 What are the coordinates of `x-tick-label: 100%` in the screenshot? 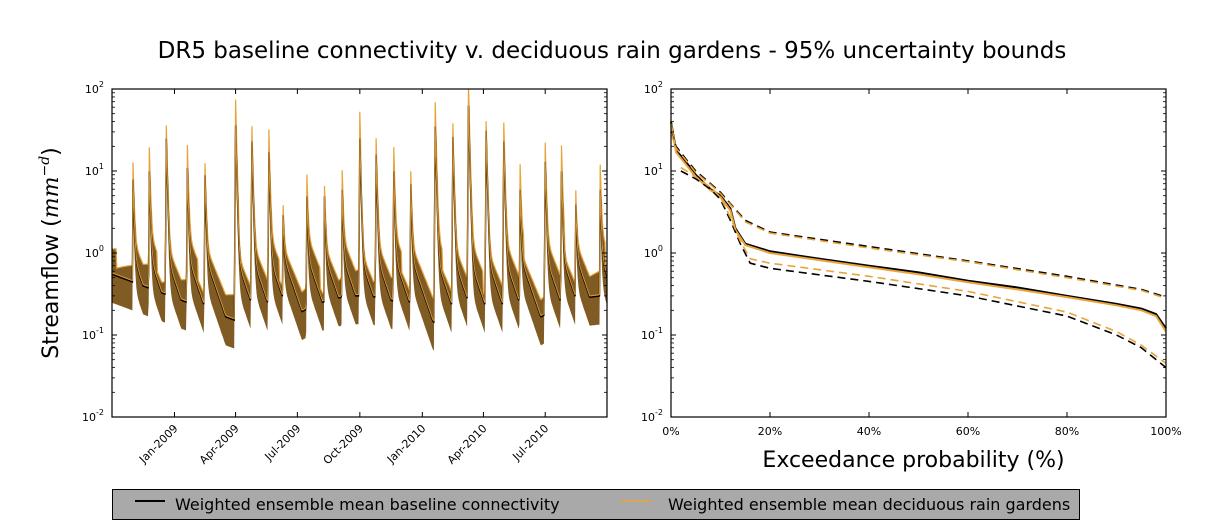 It's located at (1165, 431).